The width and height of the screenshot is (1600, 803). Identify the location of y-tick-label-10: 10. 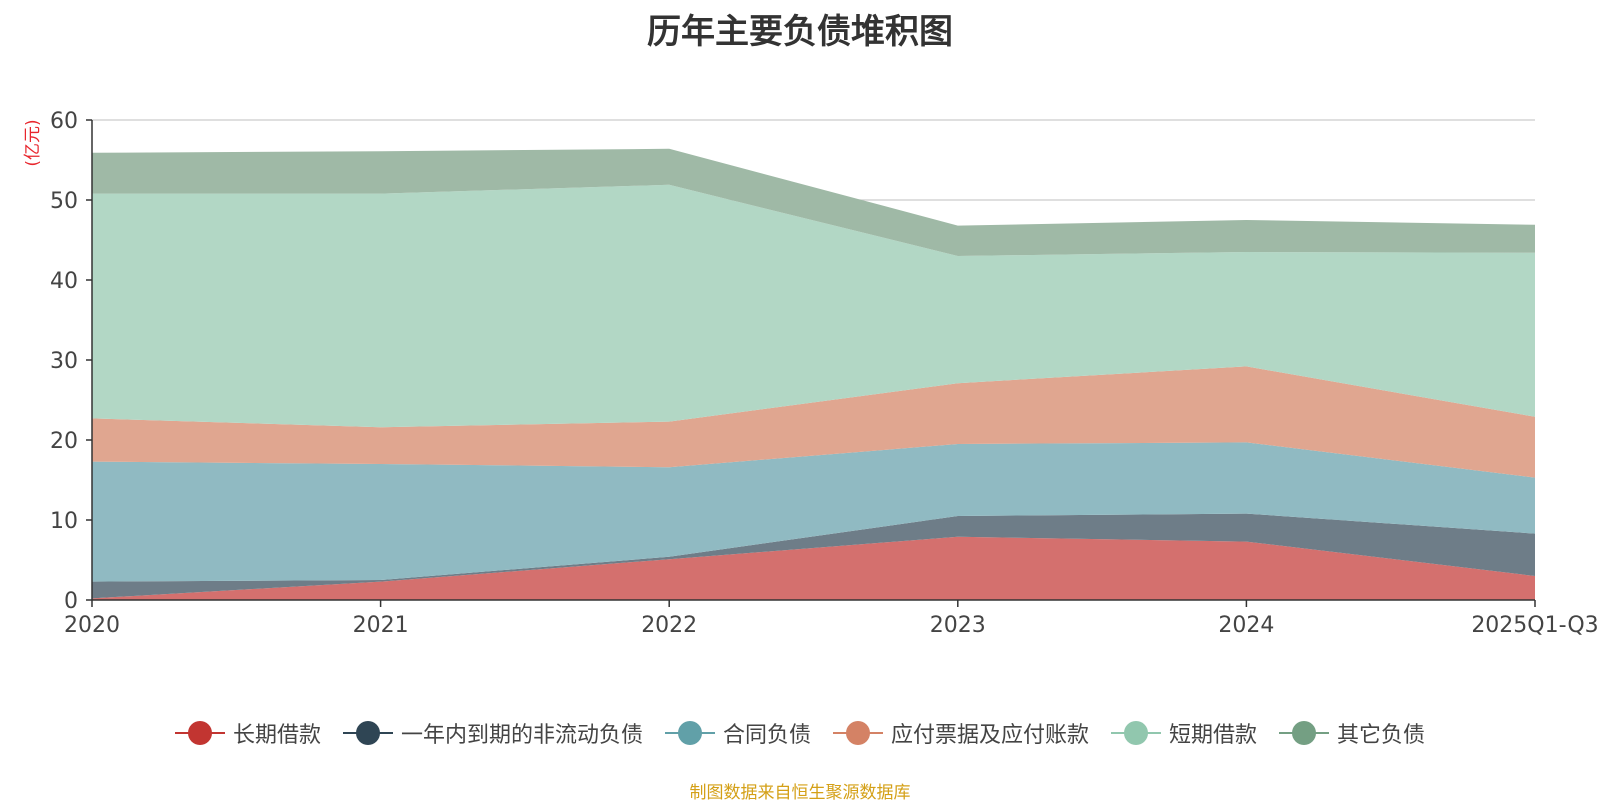
(64, 521).